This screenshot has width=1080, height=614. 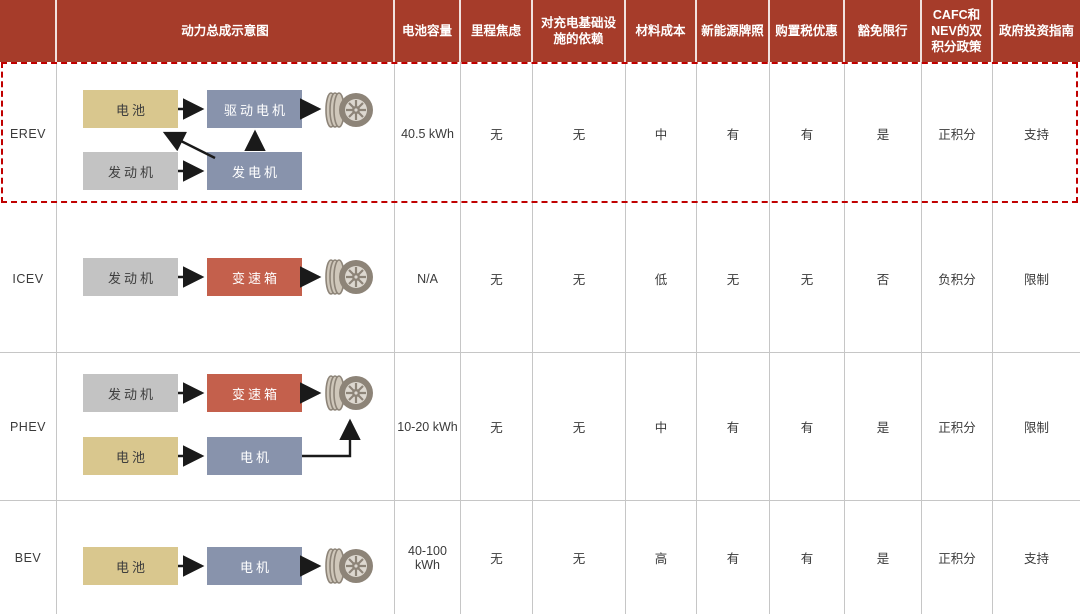 What do you see at coordinates (428, 278) in the screenshot?
I see `value-battery-capacity: N/A` at bounding box center [428, 278].